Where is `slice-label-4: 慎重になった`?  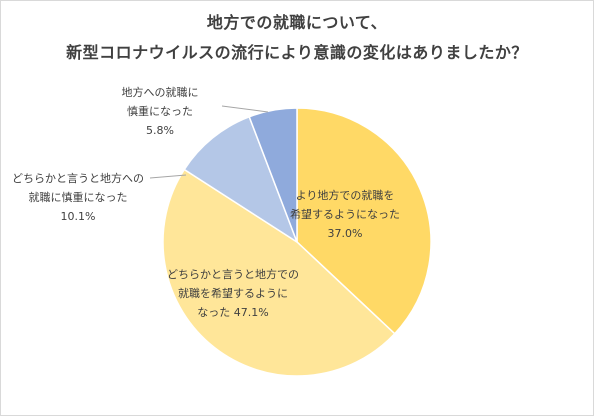
slice-label-4: 慎重になった is located at coordinates (160, 111).